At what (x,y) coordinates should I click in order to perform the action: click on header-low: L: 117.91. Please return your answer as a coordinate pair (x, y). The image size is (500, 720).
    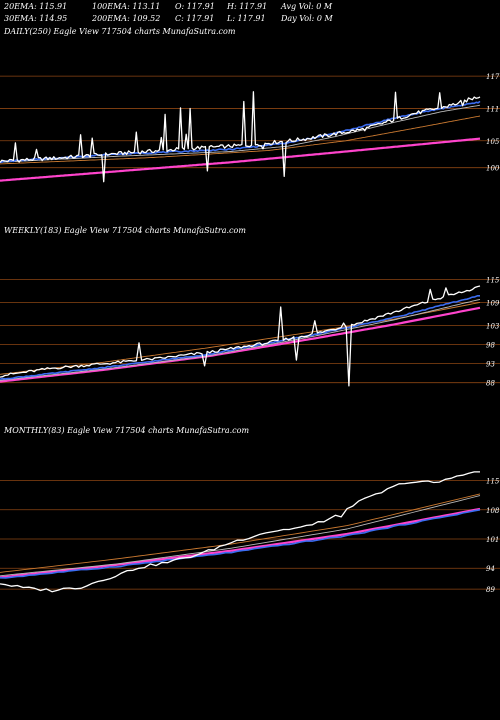
    Looking at the image, I should click on (246, 18).